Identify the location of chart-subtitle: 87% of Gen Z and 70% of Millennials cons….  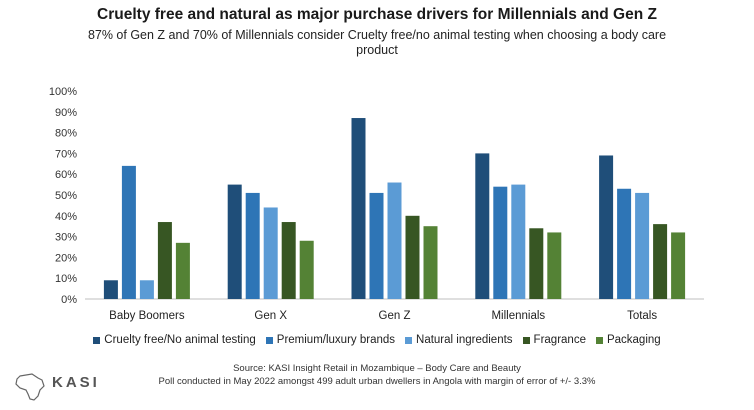
(377, 42).